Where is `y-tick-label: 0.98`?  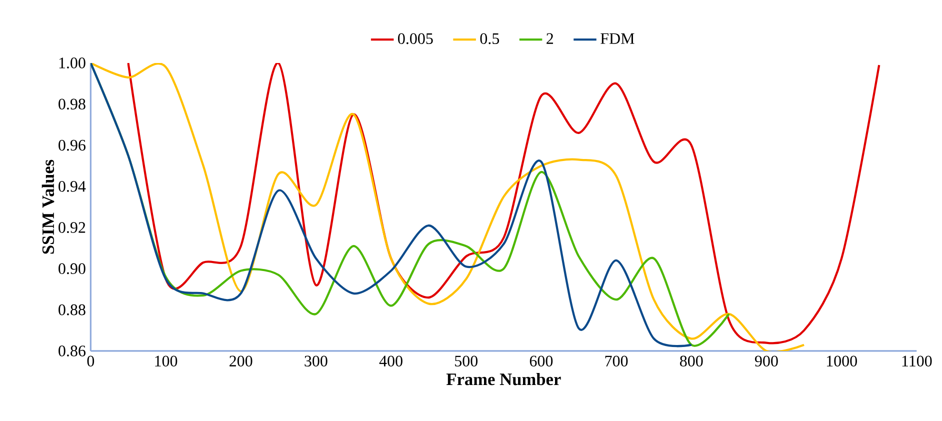 y-tick-label: 0.98 is located at coordinates (72, 104).